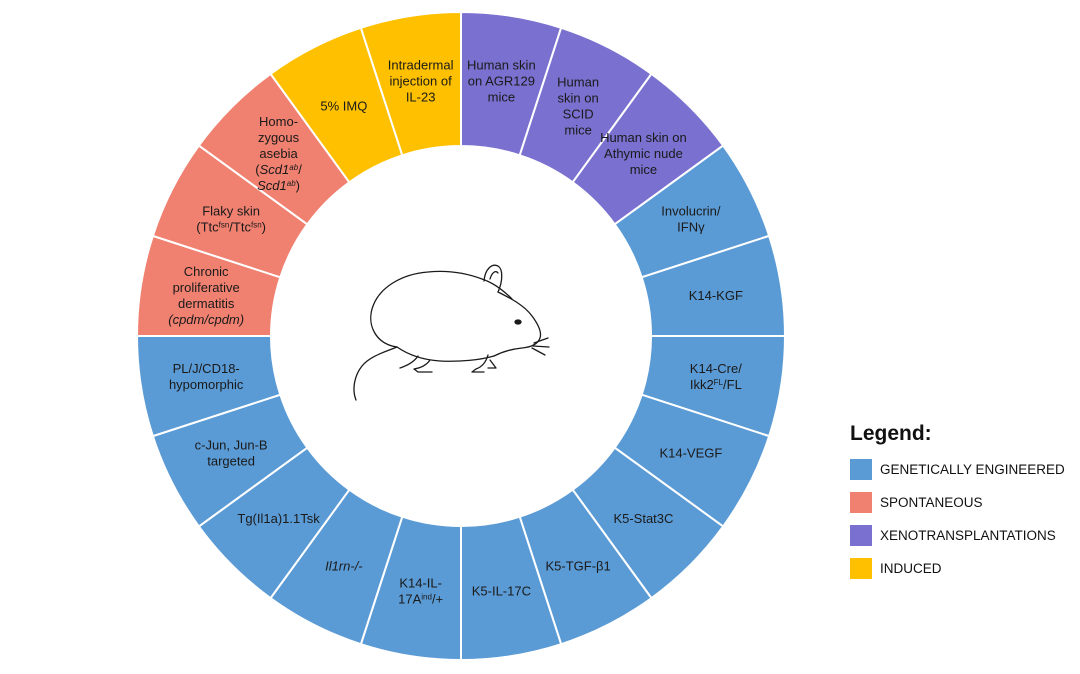 This screenshot has width=1080, height=674. What do you see at coordinates (577, 565) in the screenshot?
I see `segment-label-k5-tgf-b1: K5-TGF-β1` at bounding box center [577, 565].